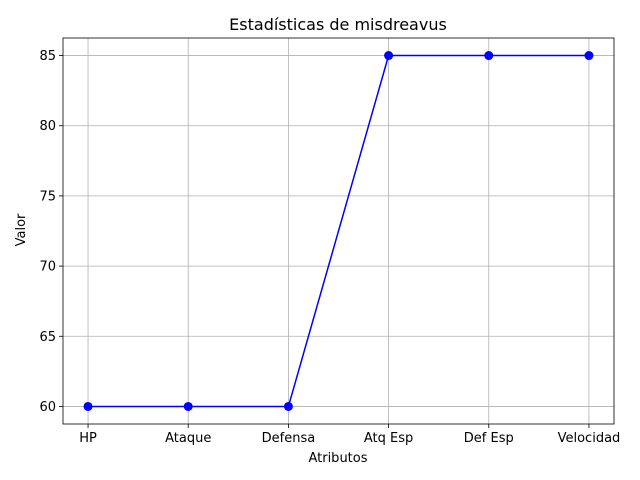  I want to click on x-tick-label: Ataque, so click(188, 438).